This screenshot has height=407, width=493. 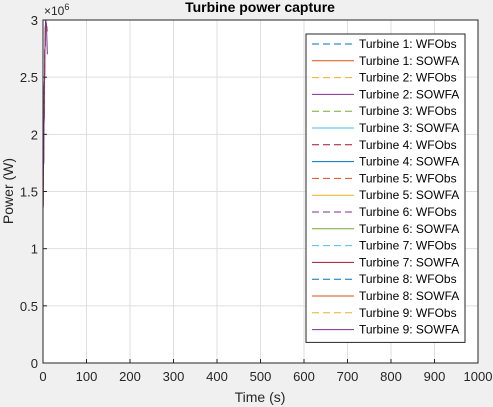 I want to click on legend-entry-label: Turbine 6: SOWFA, so click(x=409, y=229).